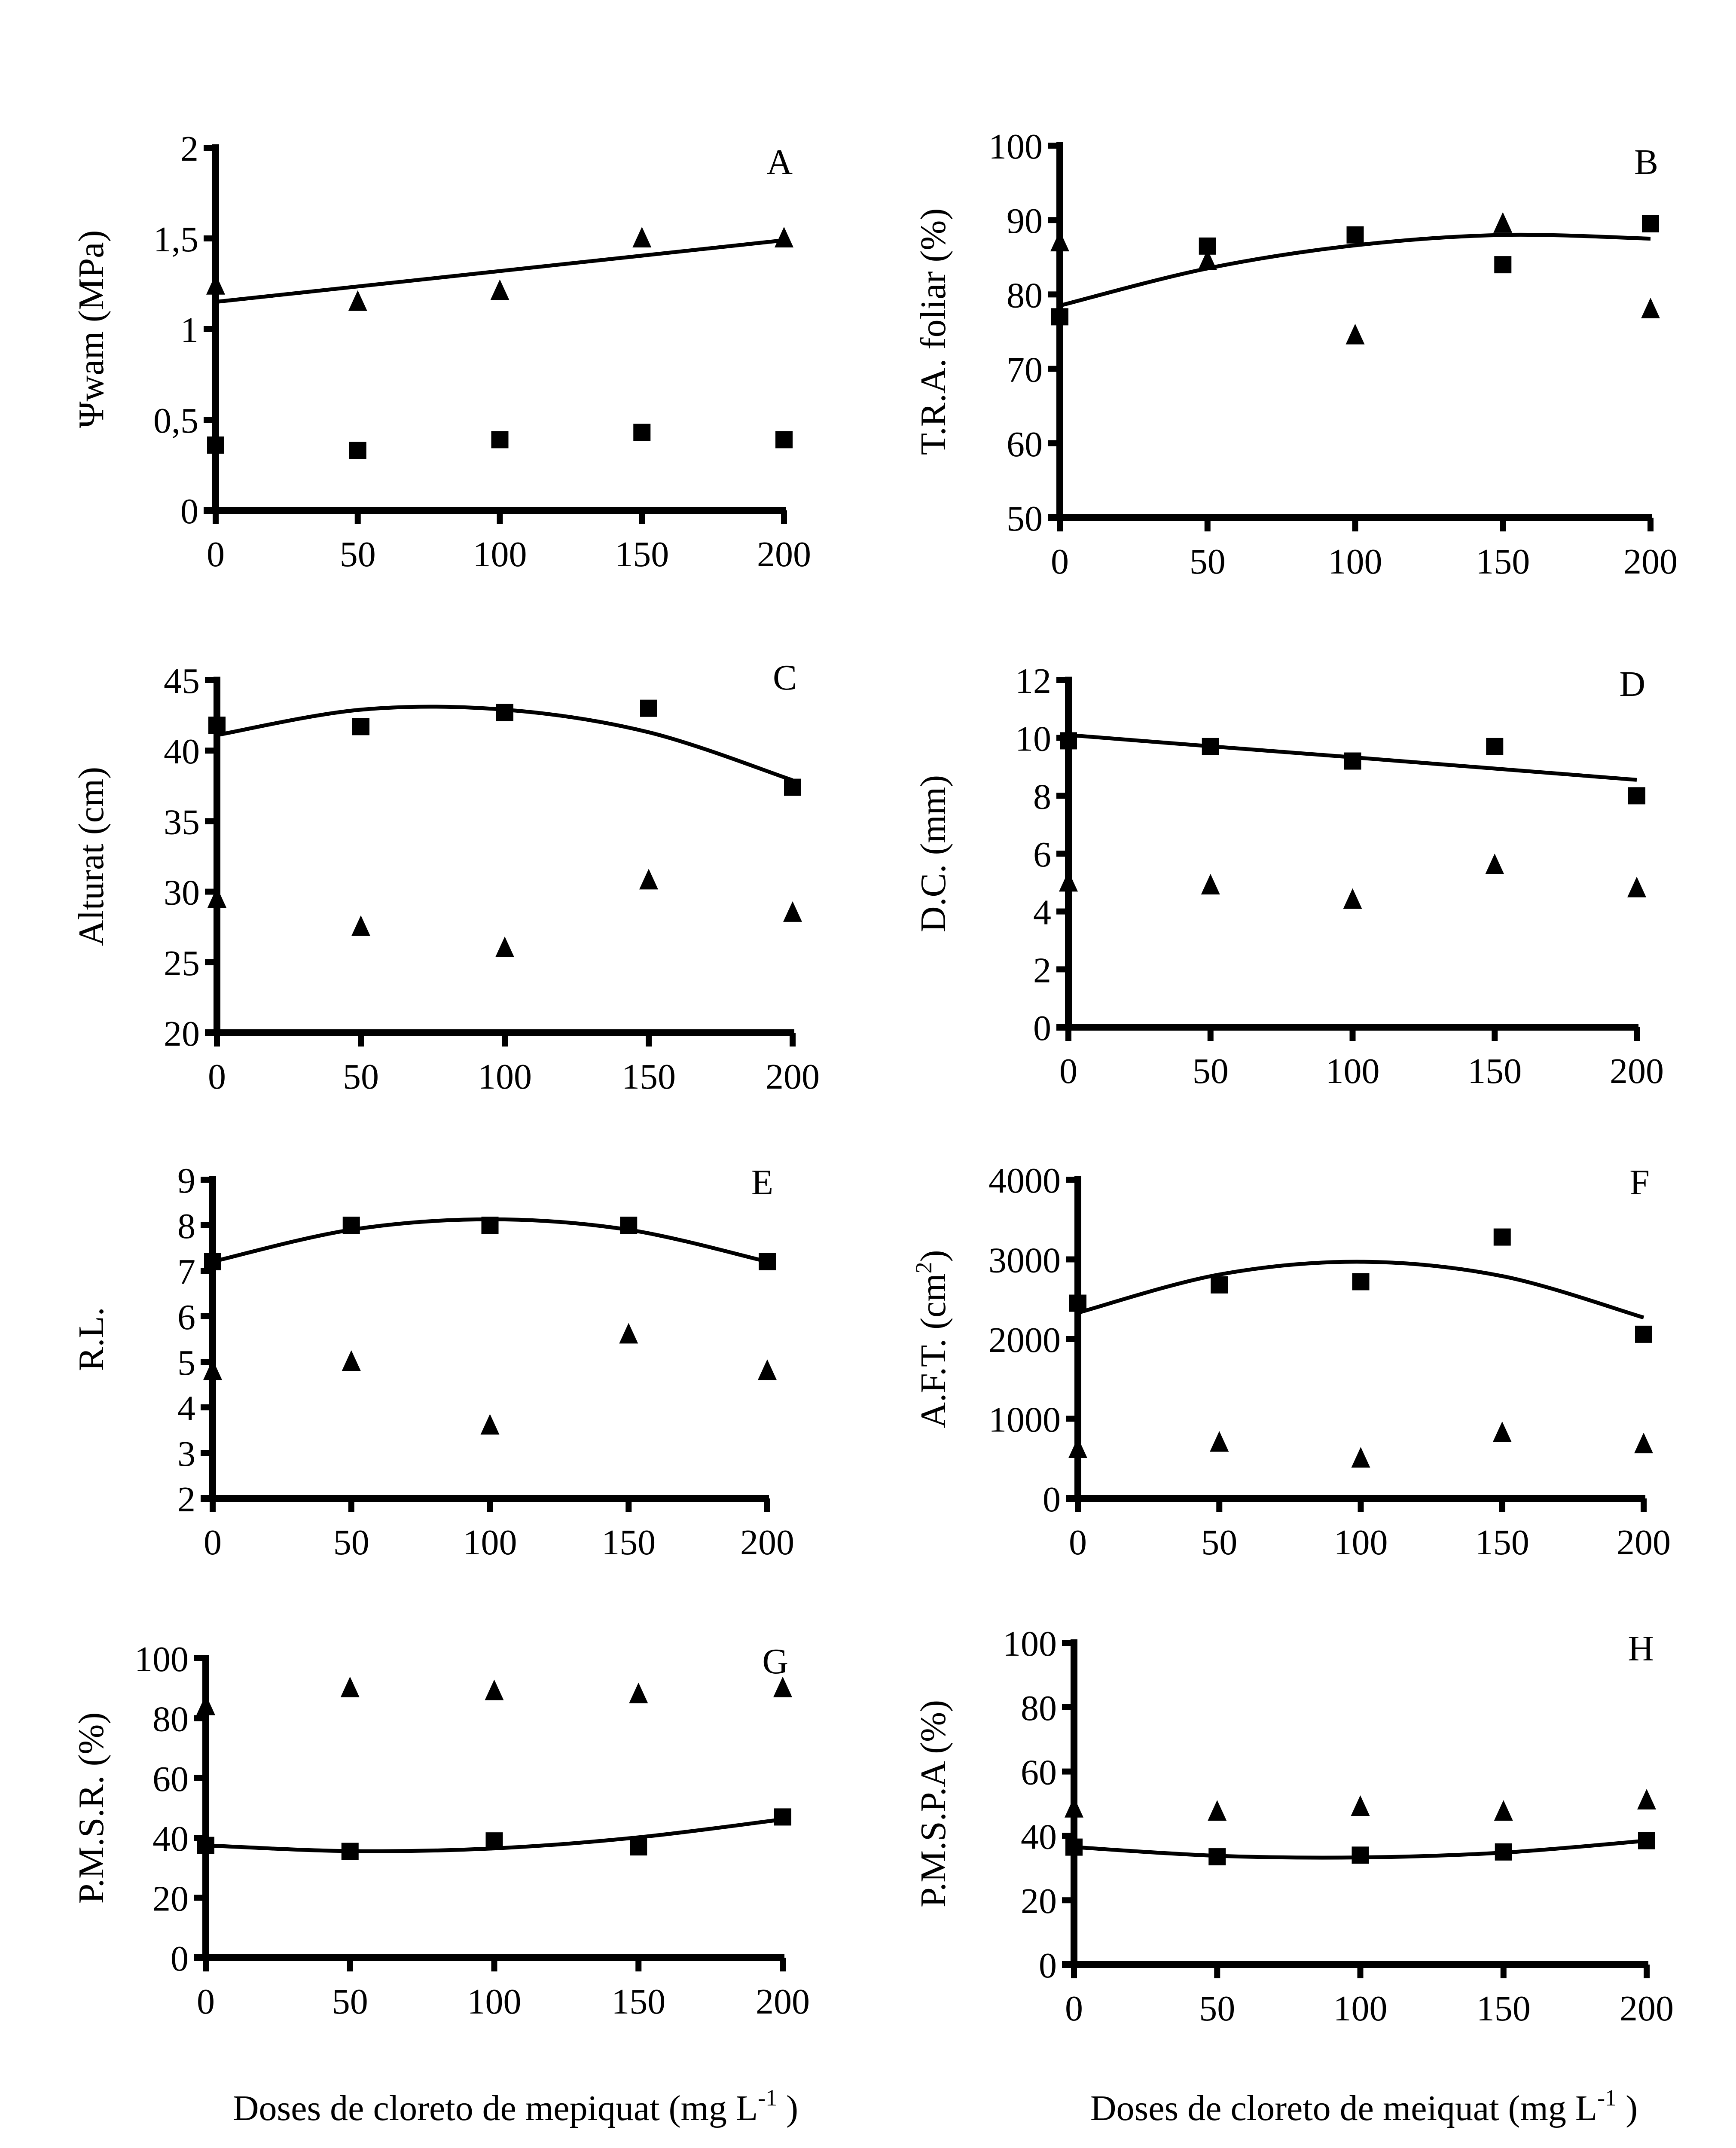 The height and width of the screenshot is (2148, 1736). What do you see at coordinates (1627, 2108) in the screenshot?
I see `x-axis-title-right-close: )` at bounding box center [1627, 2108].